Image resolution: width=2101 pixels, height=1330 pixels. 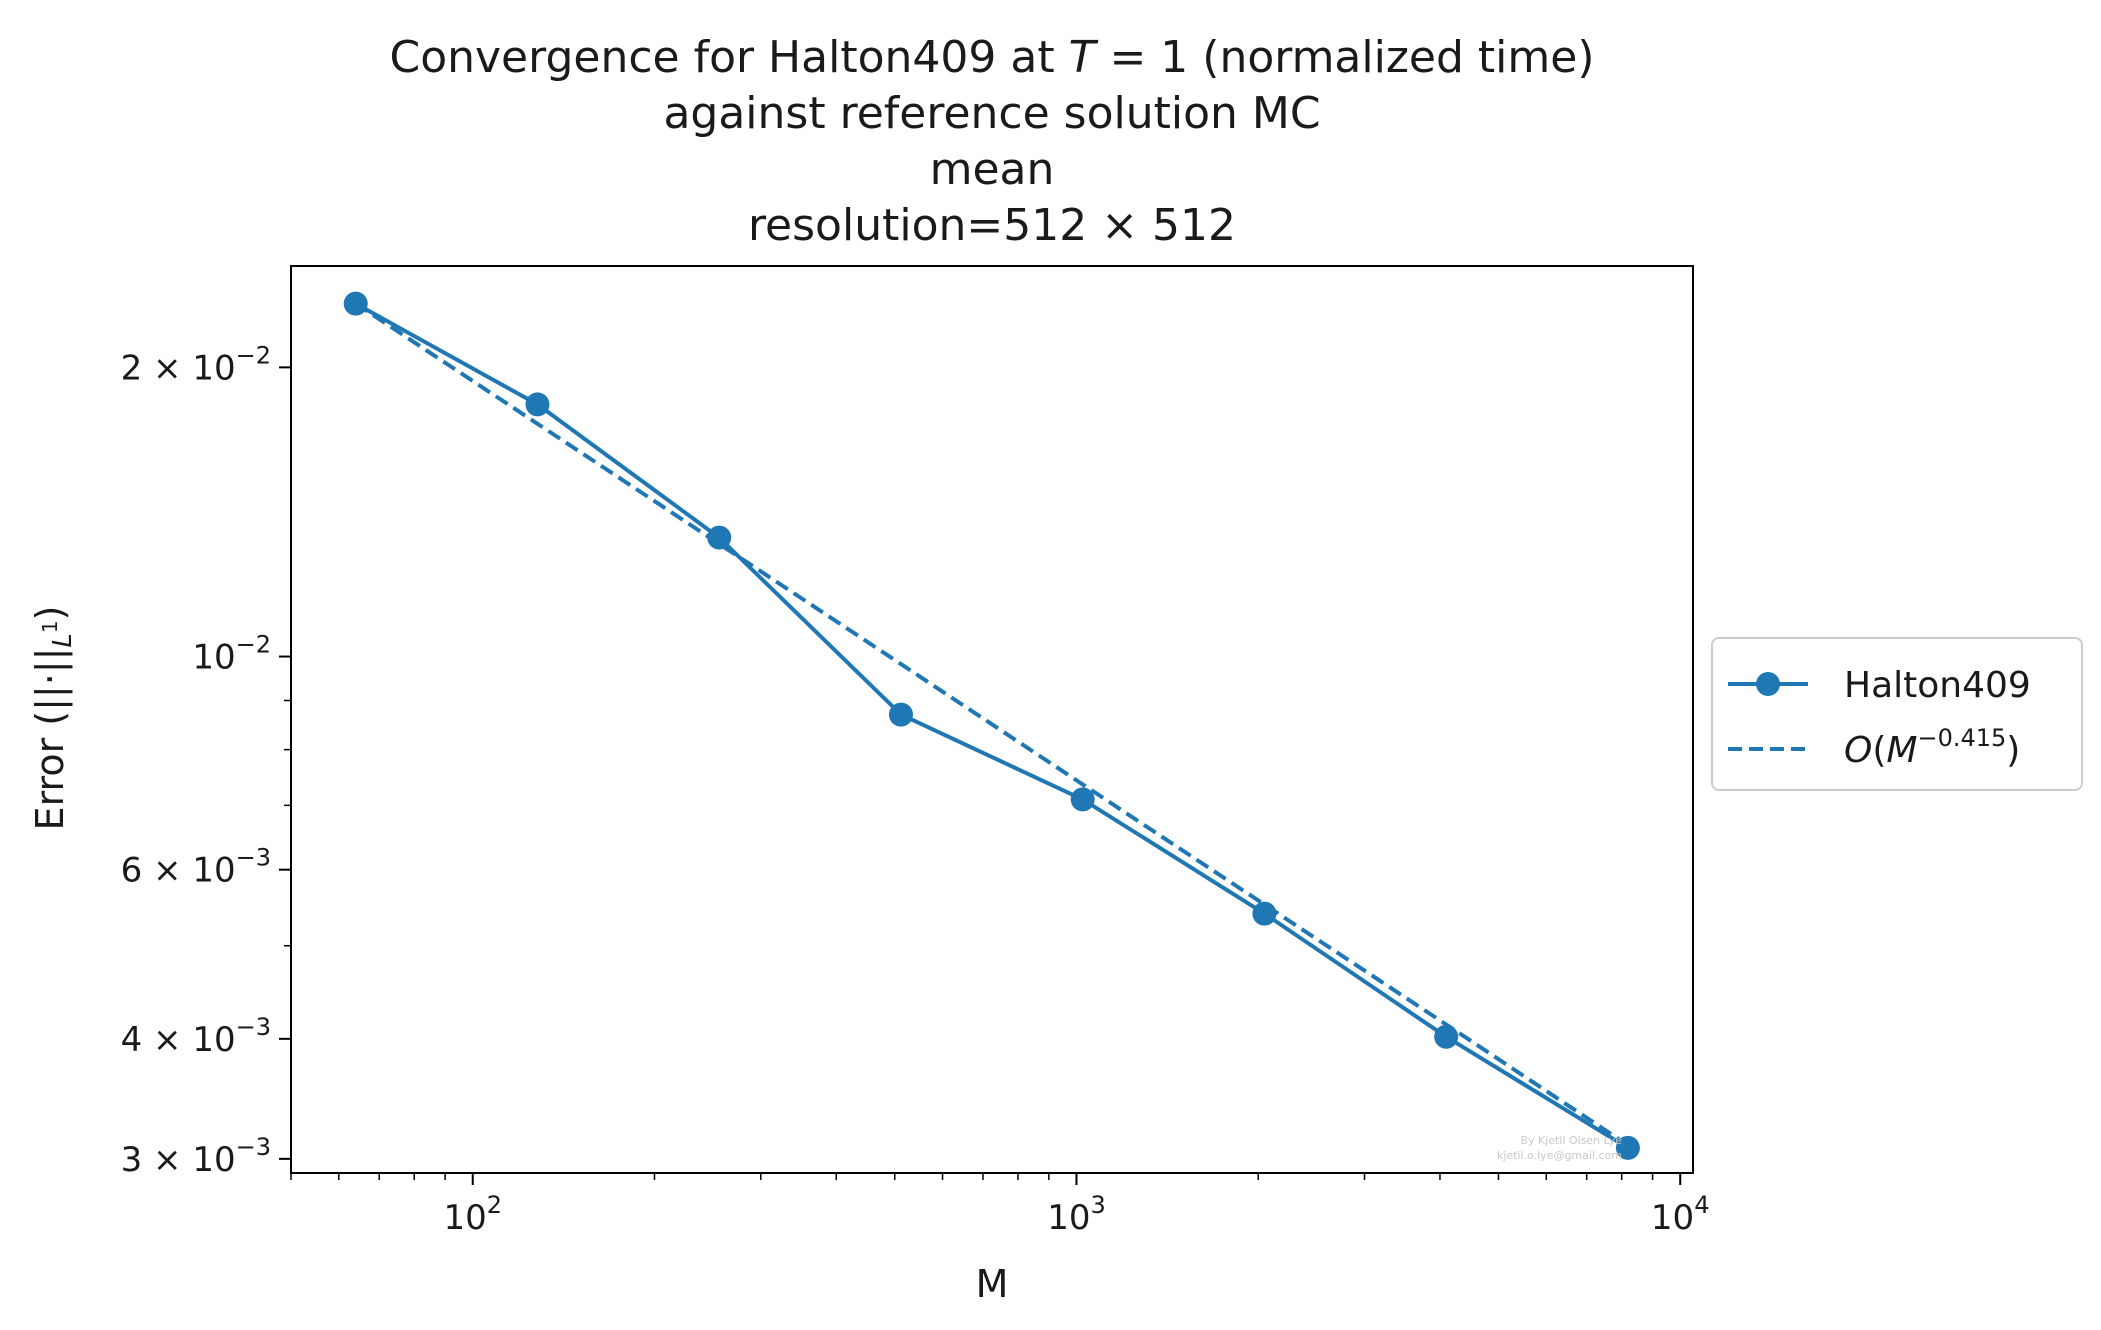 I want to click on y-tick-label: 10−2, so click(x=231, y=654).